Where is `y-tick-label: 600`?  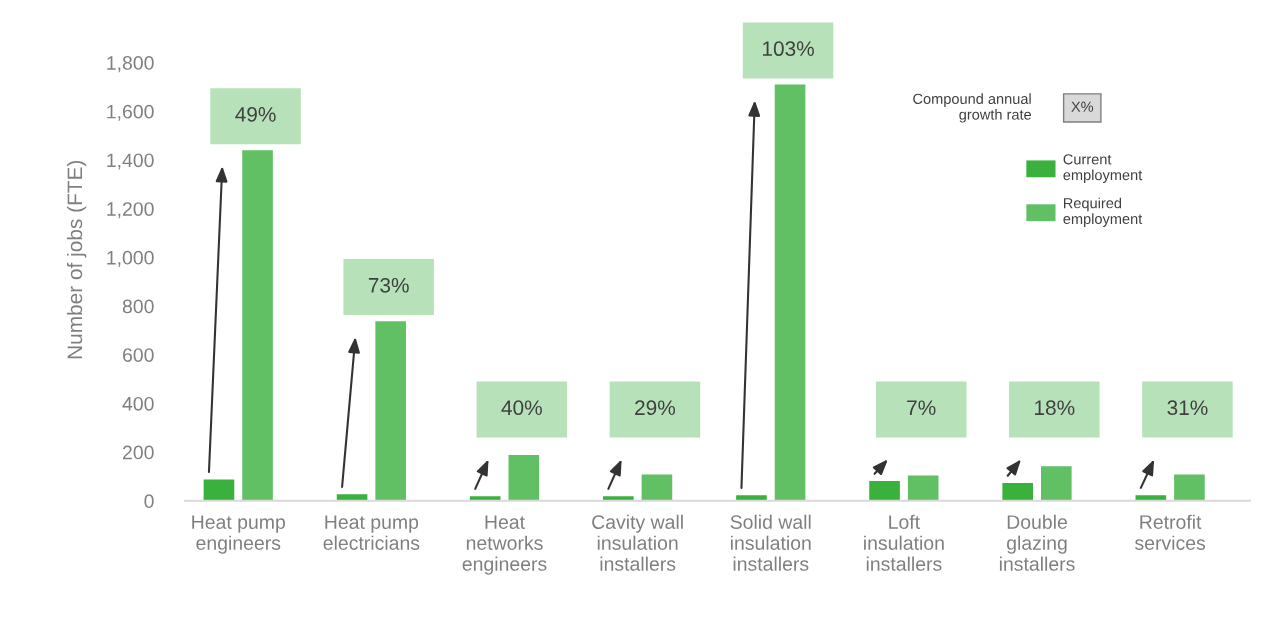
y-tick-label: 600 is located at coordinates (138, 355).